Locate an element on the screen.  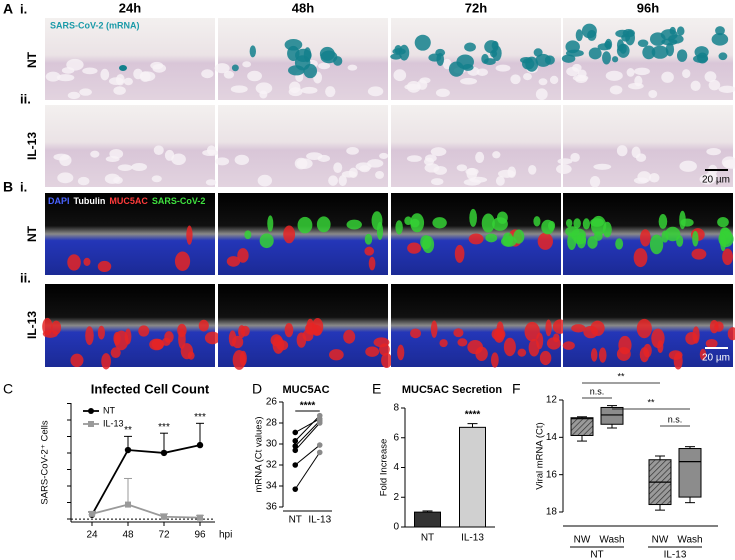
comparison-label: n.s. is located at coordinates (597, 391).